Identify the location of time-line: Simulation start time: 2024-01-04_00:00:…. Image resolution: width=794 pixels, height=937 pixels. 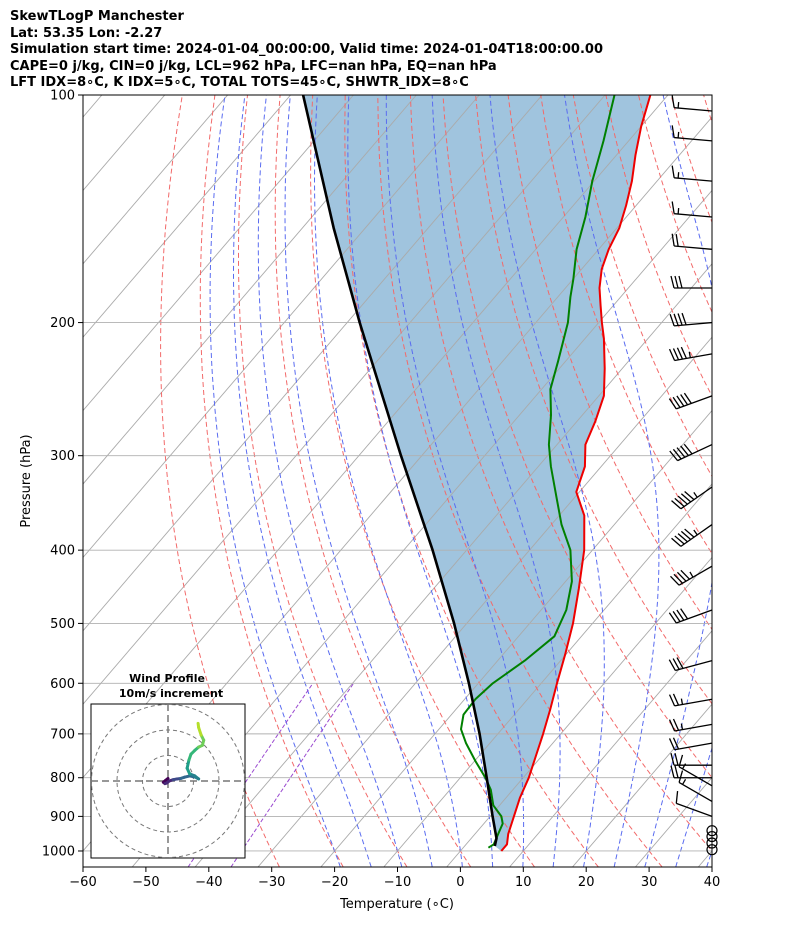
(306, 49).